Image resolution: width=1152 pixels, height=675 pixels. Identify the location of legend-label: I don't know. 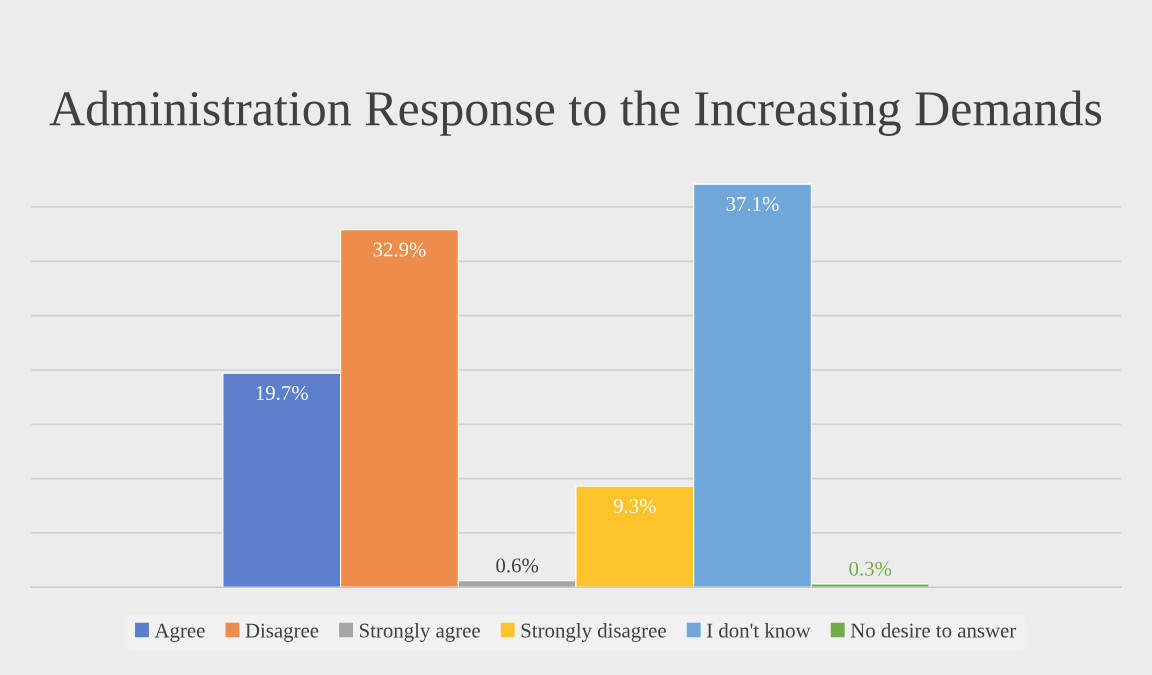
(758, 630).